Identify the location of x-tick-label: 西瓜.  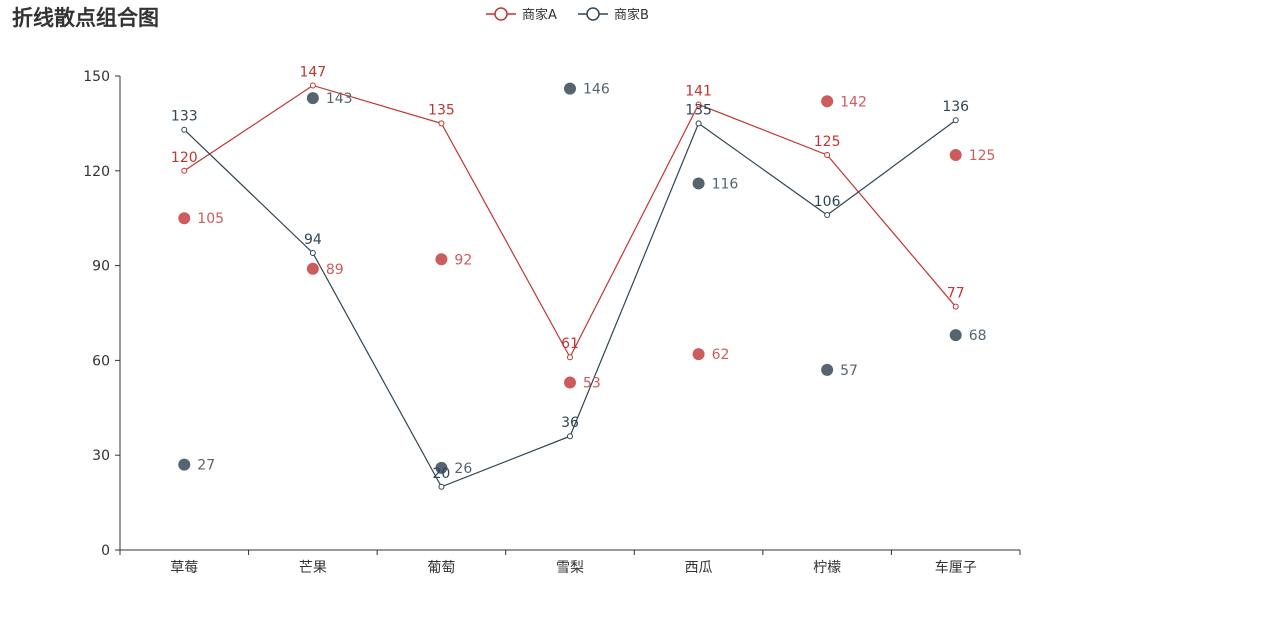
(699, 568).